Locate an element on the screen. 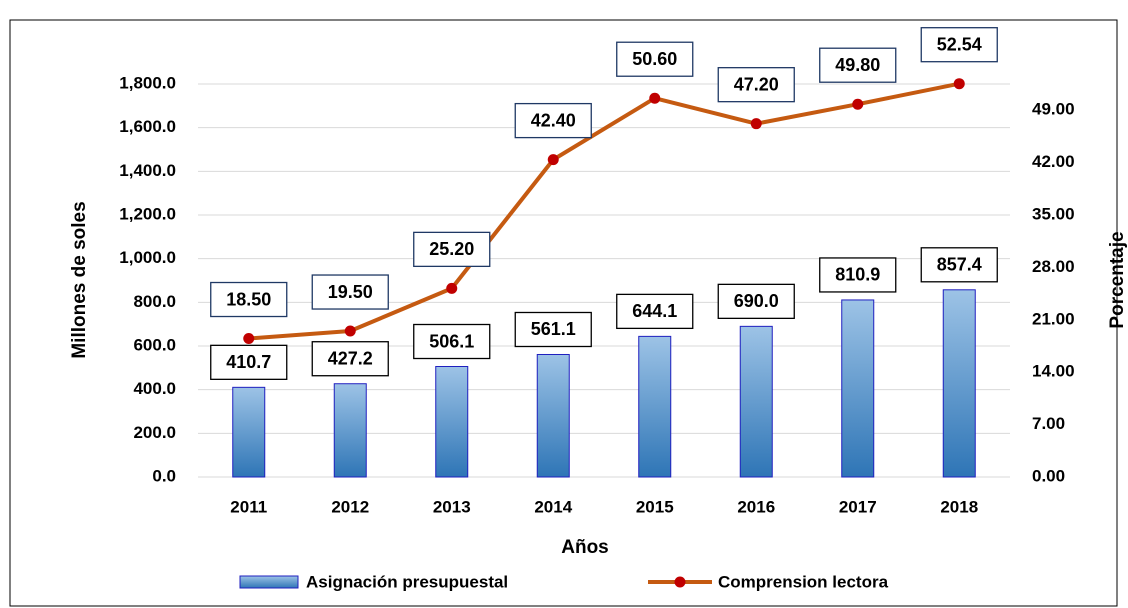 Image resolution: width=1128 pixels, height=608 pixels. y2-tick-label: 21.00 is located at coordinates (1053, 318).